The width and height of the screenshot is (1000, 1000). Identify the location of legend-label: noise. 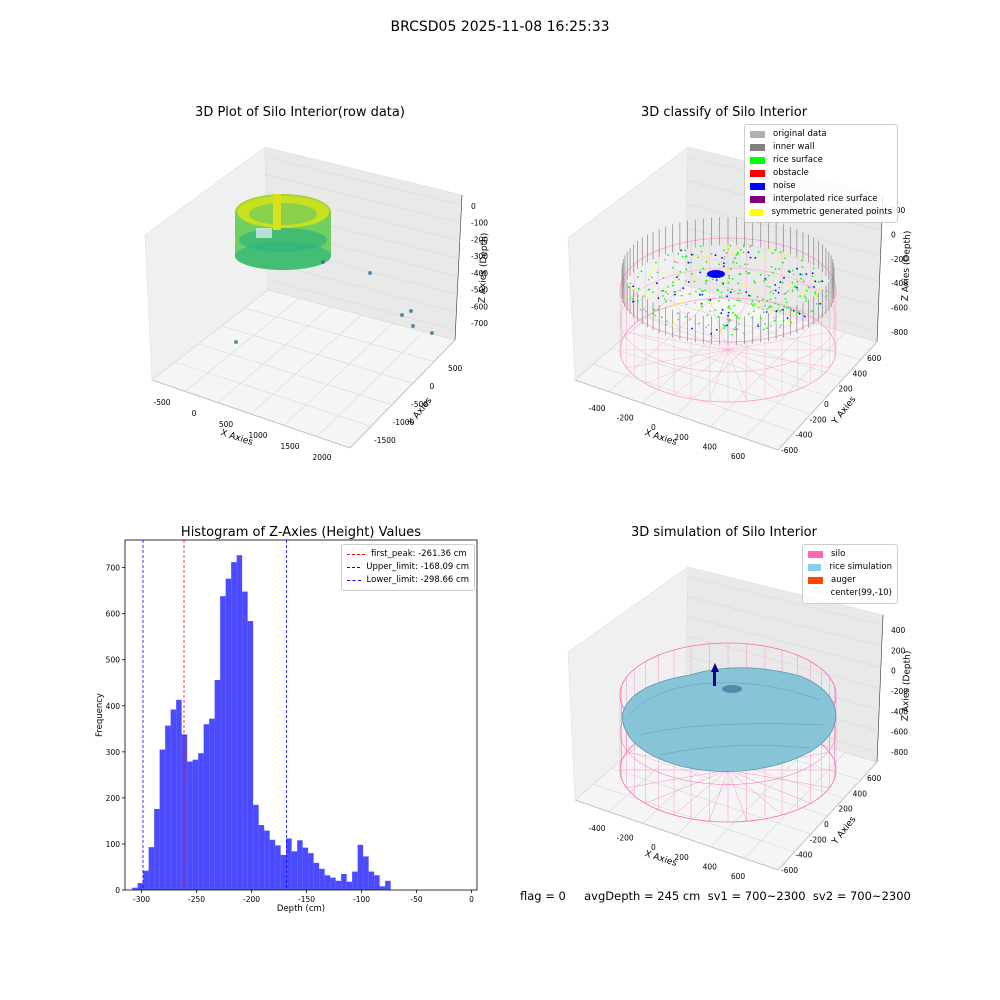
(784, 186).